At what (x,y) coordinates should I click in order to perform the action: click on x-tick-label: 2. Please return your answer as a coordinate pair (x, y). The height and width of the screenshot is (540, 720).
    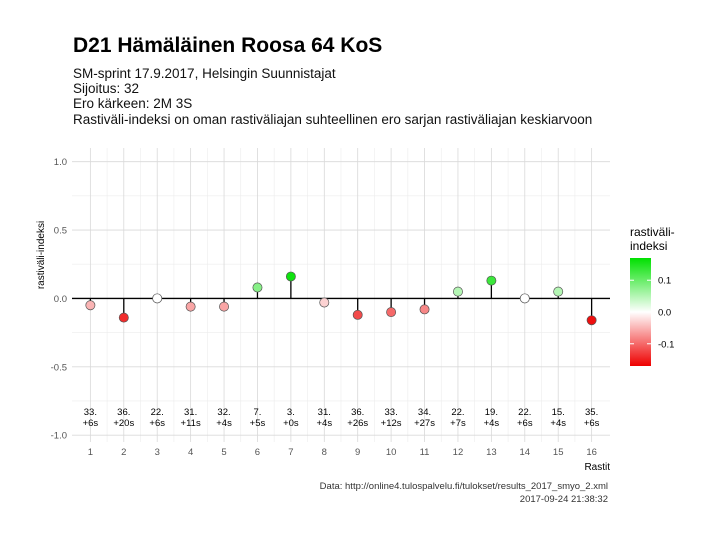
    Looking at the image, I should click on (123, 452).